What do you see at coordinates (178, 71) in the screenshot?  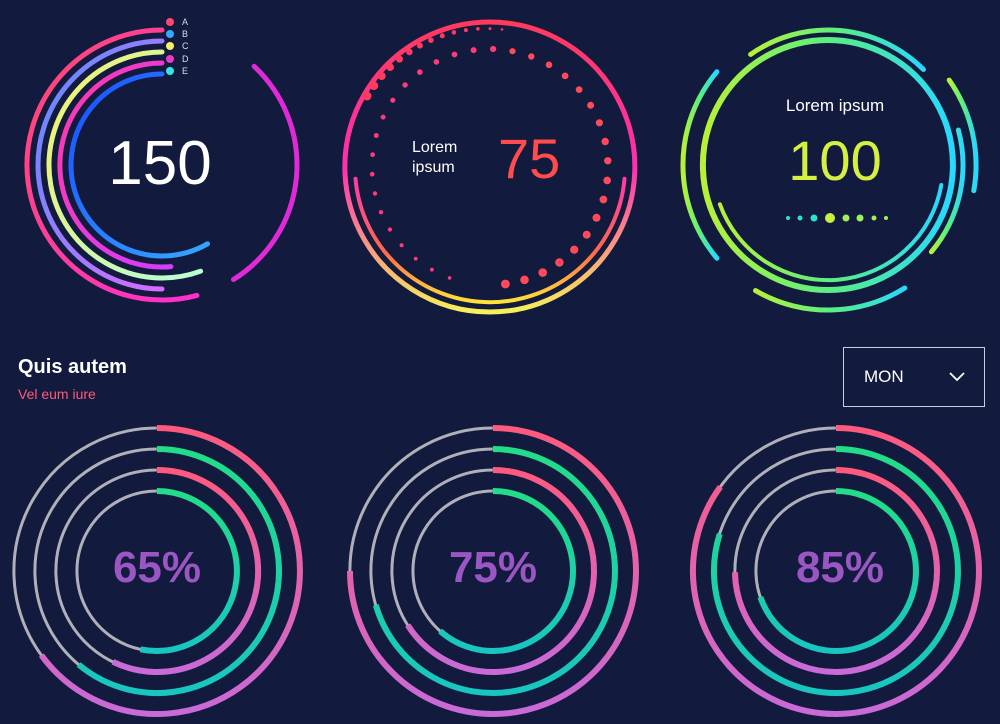 I see `legend-item-e: E` at bounding box center [178, 71].